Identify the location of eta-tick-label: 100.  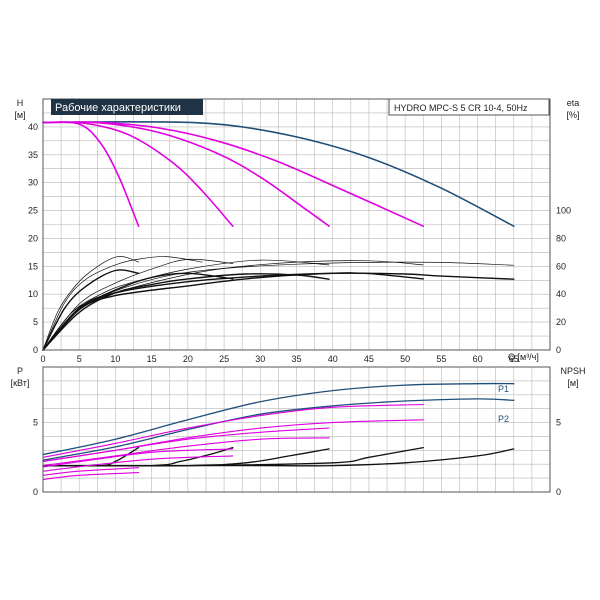
(563, 211).